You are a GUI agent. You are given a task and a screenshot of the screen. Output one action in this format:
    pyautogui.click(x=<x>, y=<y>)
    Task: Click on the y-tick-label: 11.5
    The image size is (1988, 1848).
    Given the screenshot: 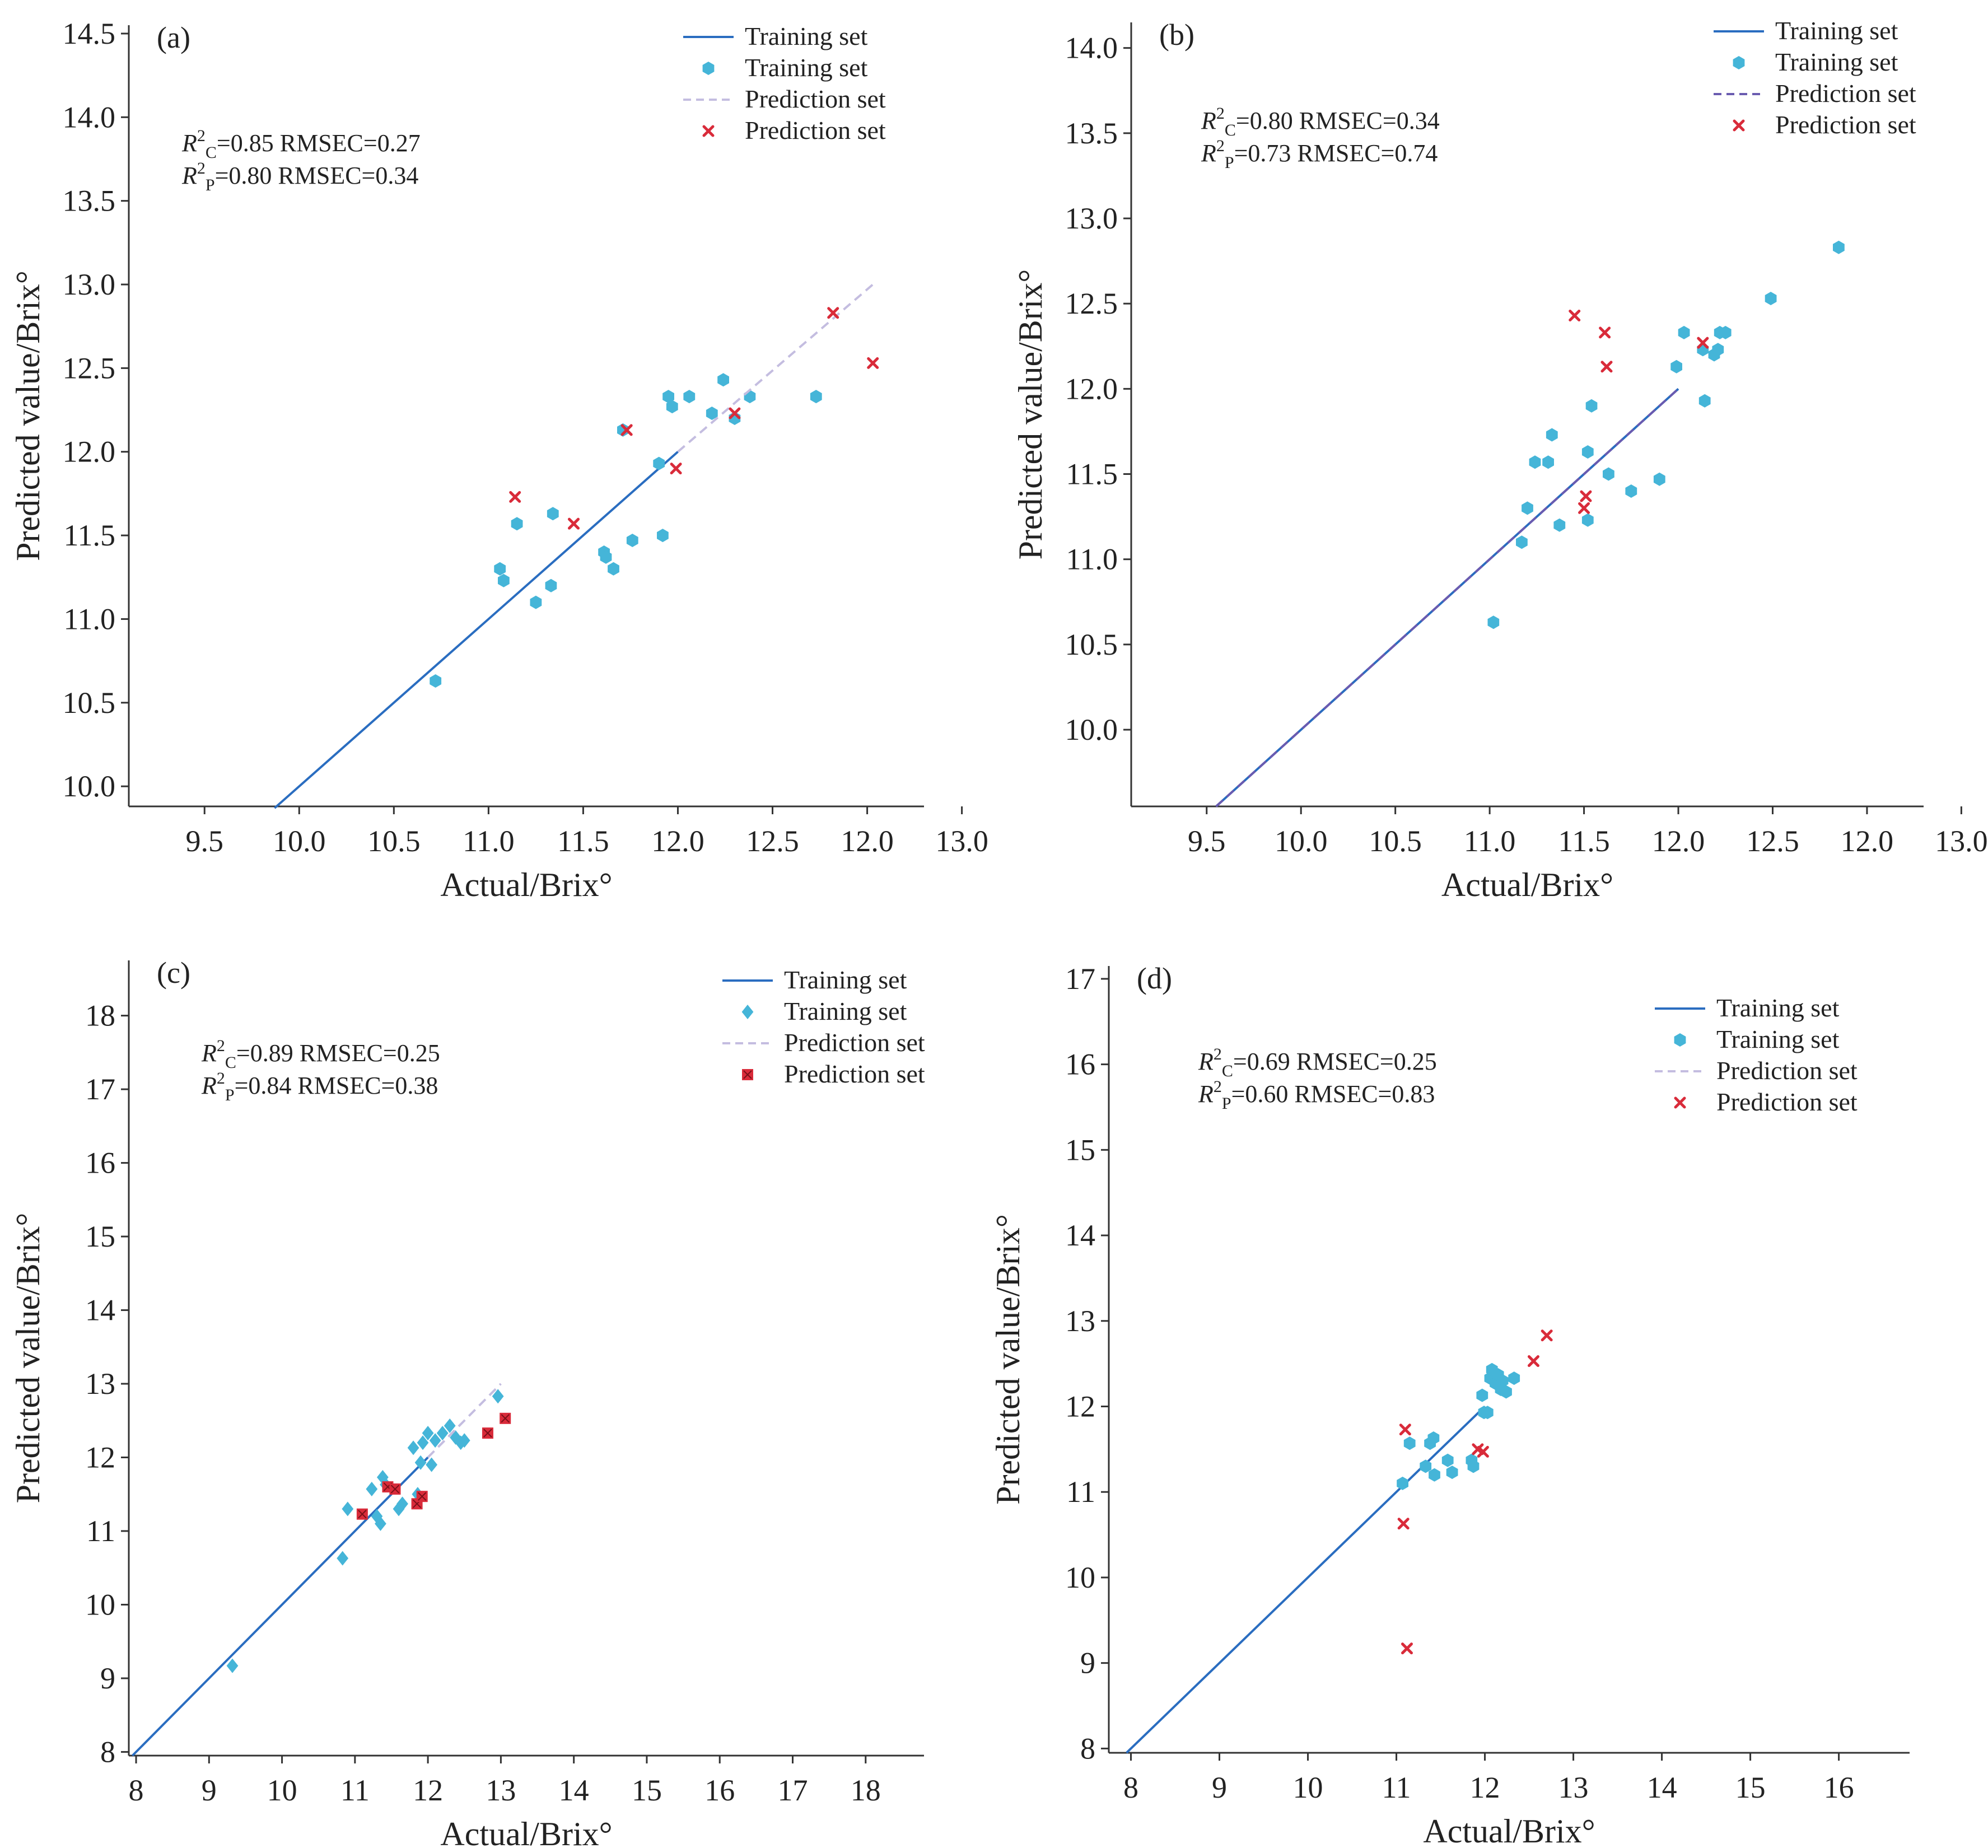 What is the action you would take?
    pyautogui.click(x=1092, y=475)
    